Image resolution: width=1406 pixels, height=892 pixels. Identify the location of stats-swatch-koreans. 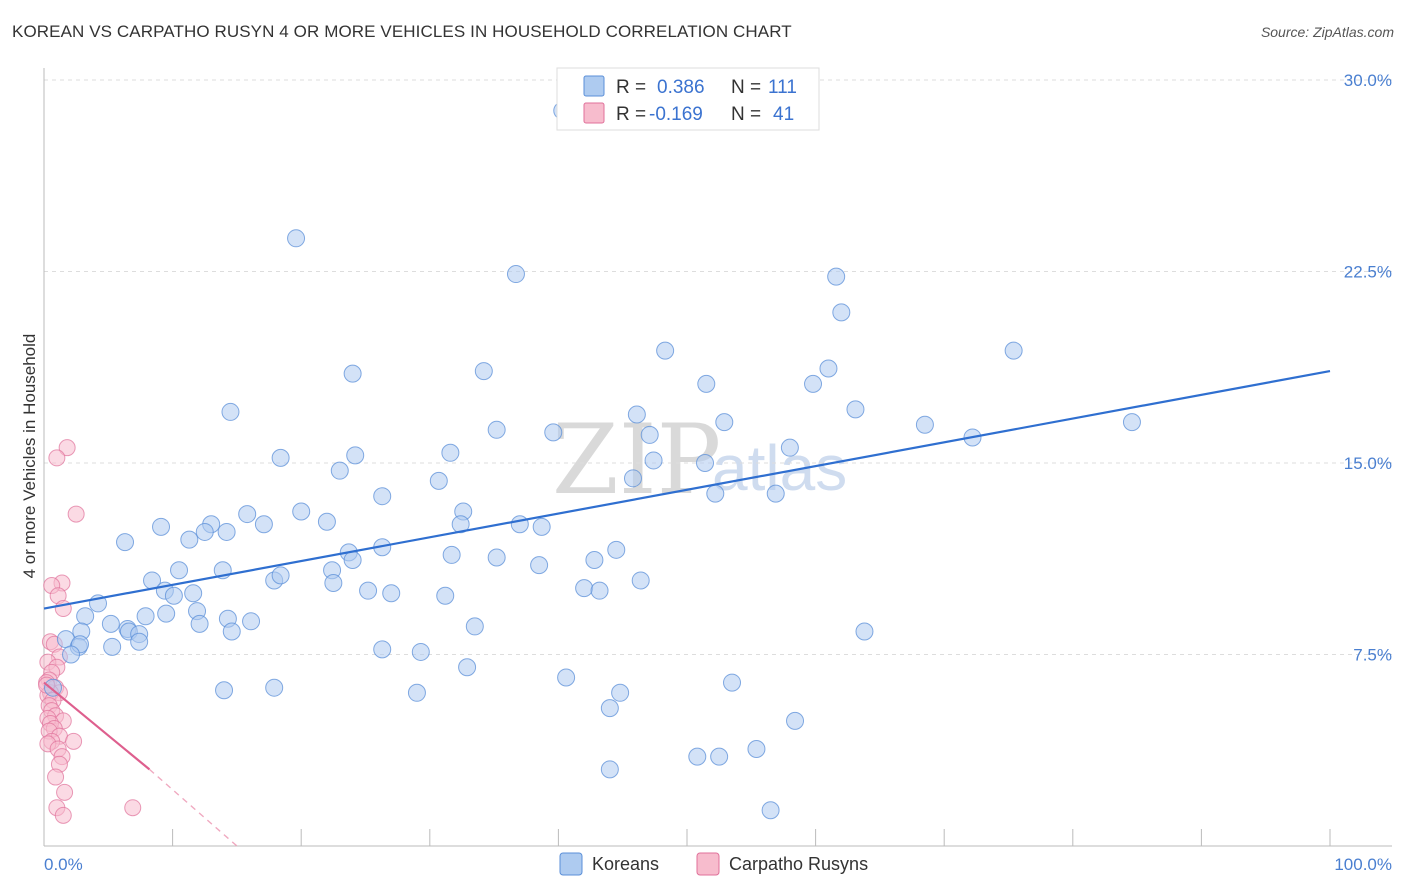
(594, 86).